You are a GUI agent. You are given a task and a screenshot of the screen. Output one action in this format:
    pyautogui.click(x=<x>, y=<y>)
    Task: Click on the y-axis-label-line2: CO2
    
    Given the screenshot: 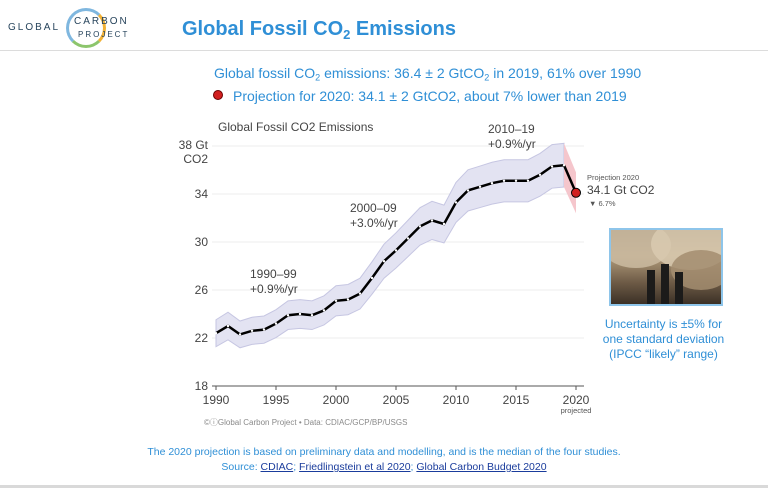 What is the action you would take?
    pyautogui.click(x=195, y=159)
    